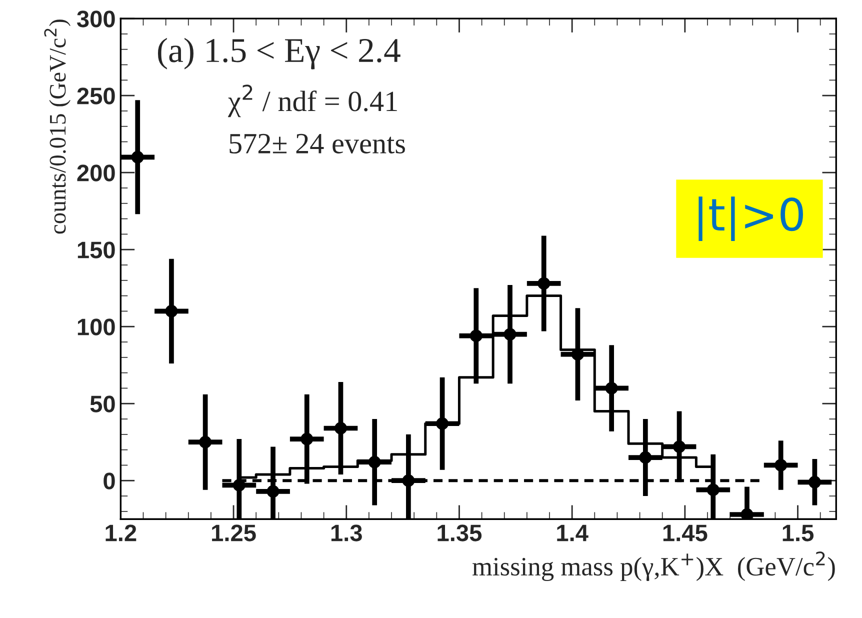  What do you see at coordinates (798, 533) in the screenshot?
I see `x-tick-label: 1.5` at bounding box center [798, 533].